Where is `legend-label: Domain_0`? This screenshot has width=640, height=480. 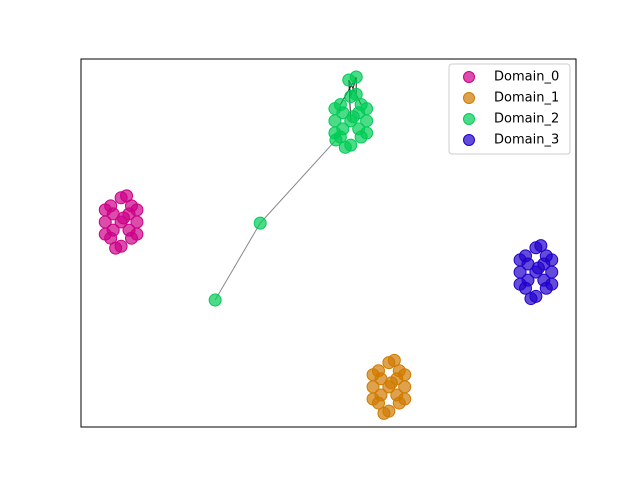 legend-label: Domain_0 is located at coordinates (526, 77).